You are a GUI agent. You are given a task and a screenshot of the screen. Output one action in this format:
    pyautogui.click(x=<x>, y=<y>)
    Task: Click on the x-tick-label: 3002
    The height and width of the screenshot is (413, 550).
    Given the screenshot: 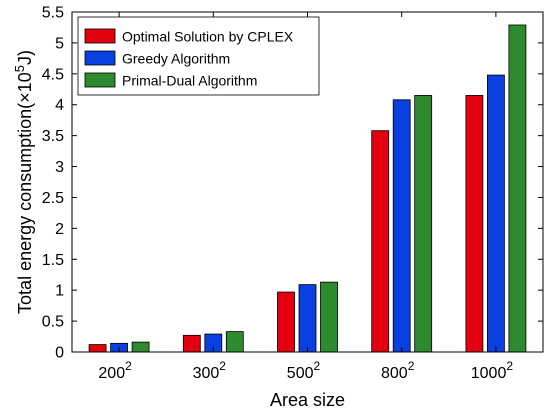 What is the action you would take?
    pyautogui.click(x=210, y=370)
    